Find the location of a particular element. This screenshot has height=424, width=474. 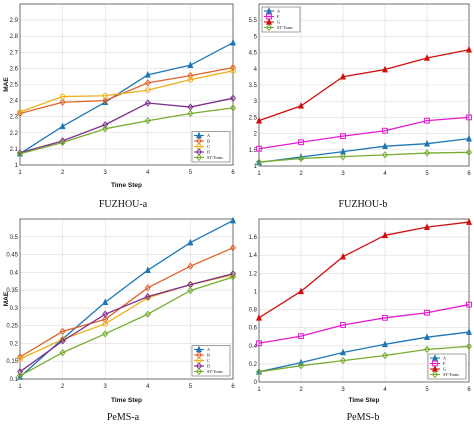

y-tick-label: 1 is located at coordinates (256, 292).